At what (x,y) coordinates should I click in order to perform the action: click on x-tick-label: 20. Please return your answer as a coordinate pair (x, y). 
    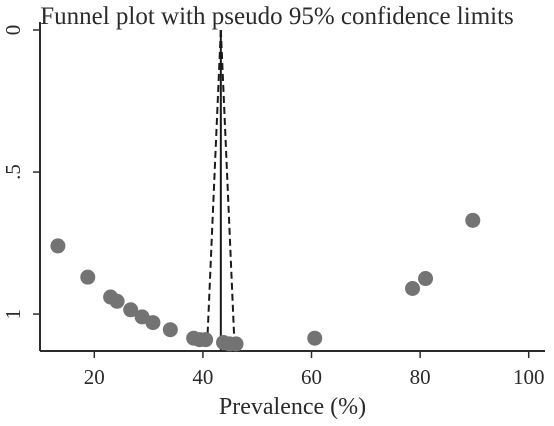
    Looking at the image, I should click on (94, 377).